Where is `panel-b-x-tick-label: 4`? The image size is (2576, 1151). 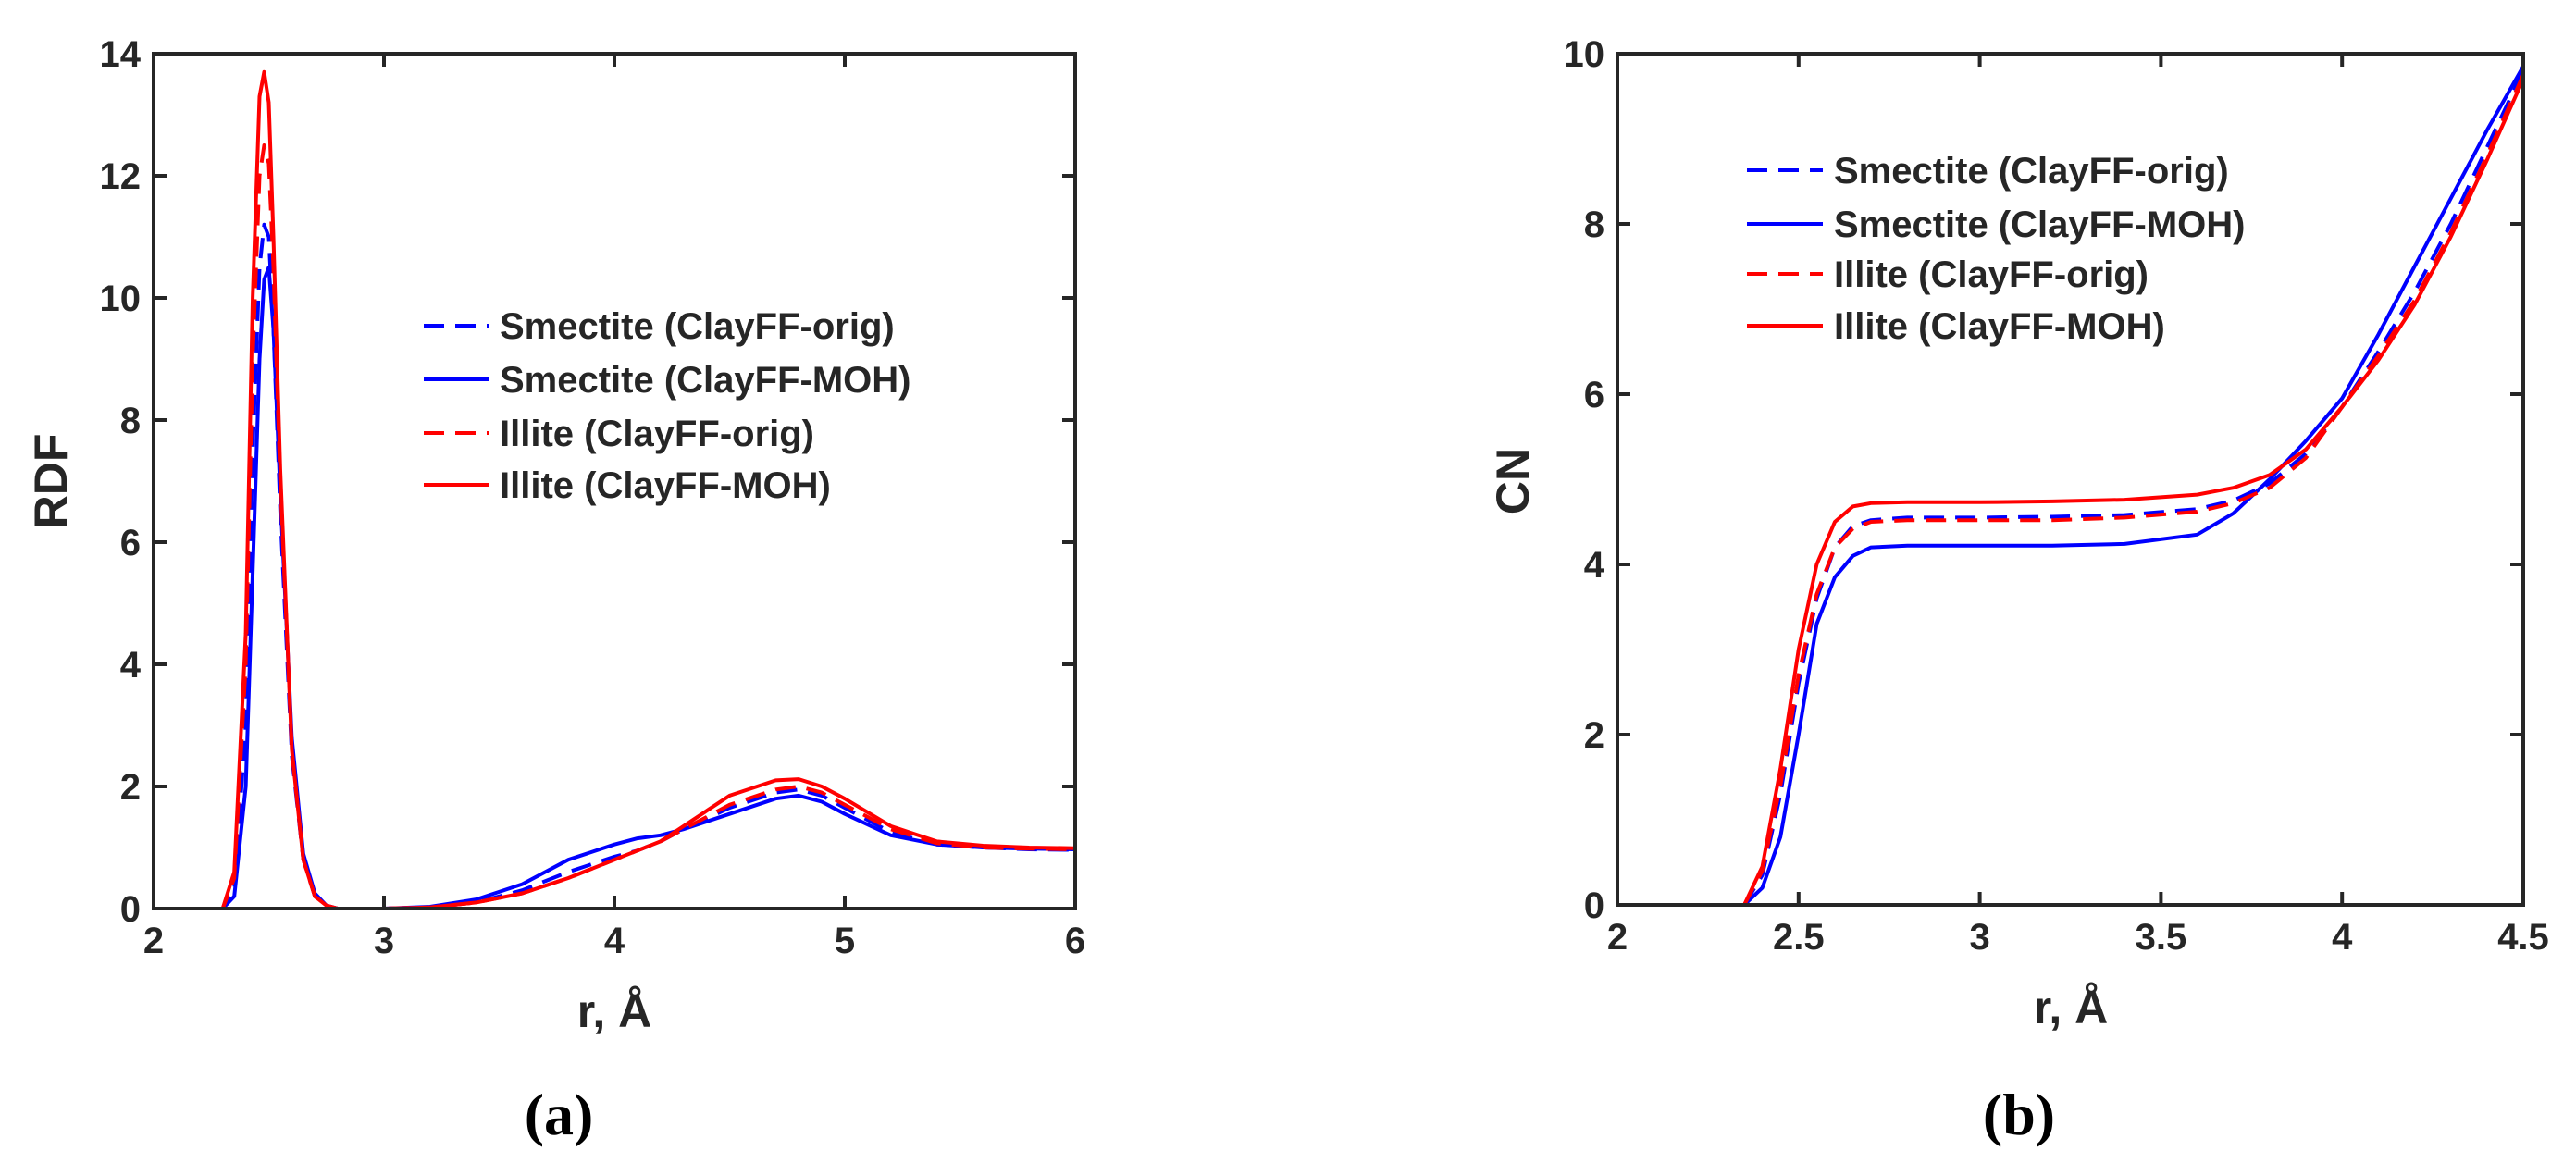 panel-b-x-tick-label: 4 is located at coordinates (2343, 937).